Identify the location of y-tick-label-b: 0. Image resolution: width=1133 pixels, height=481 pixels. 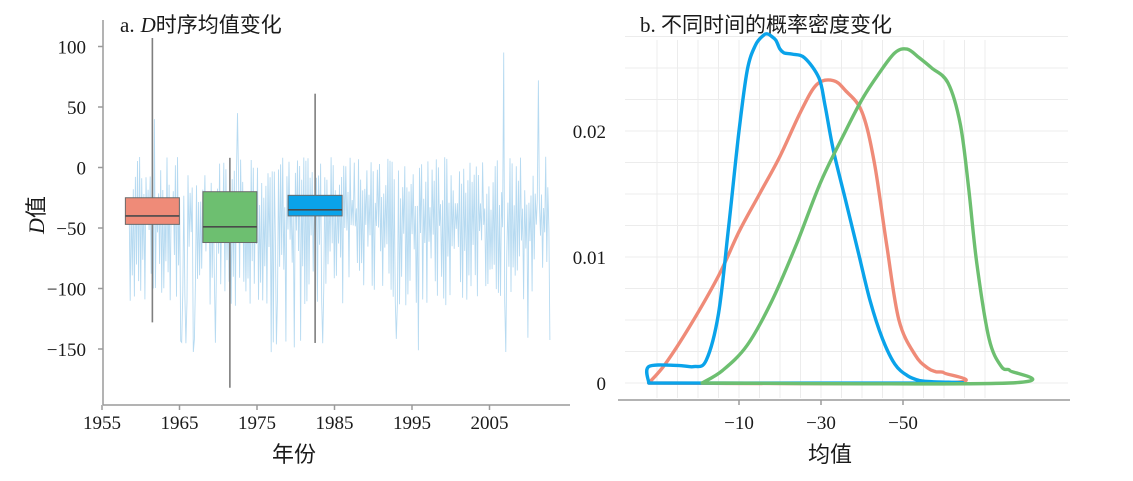
(602, 384).